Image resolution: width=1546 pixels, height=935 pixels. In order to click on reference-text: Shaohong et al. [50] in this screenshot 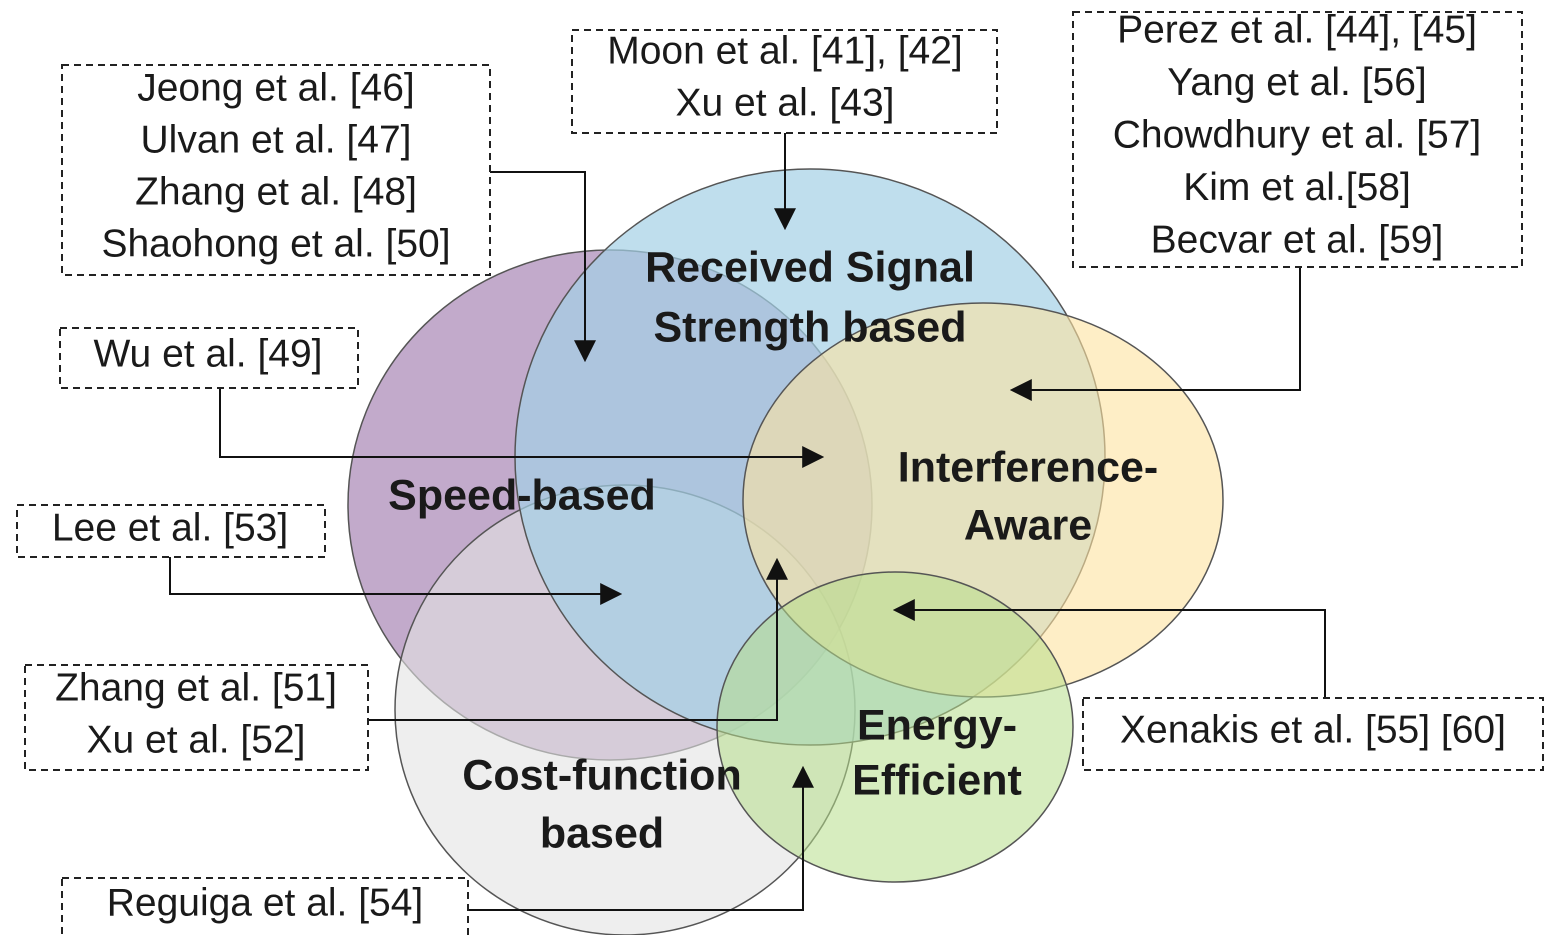, I will do `click(275, 243)`.